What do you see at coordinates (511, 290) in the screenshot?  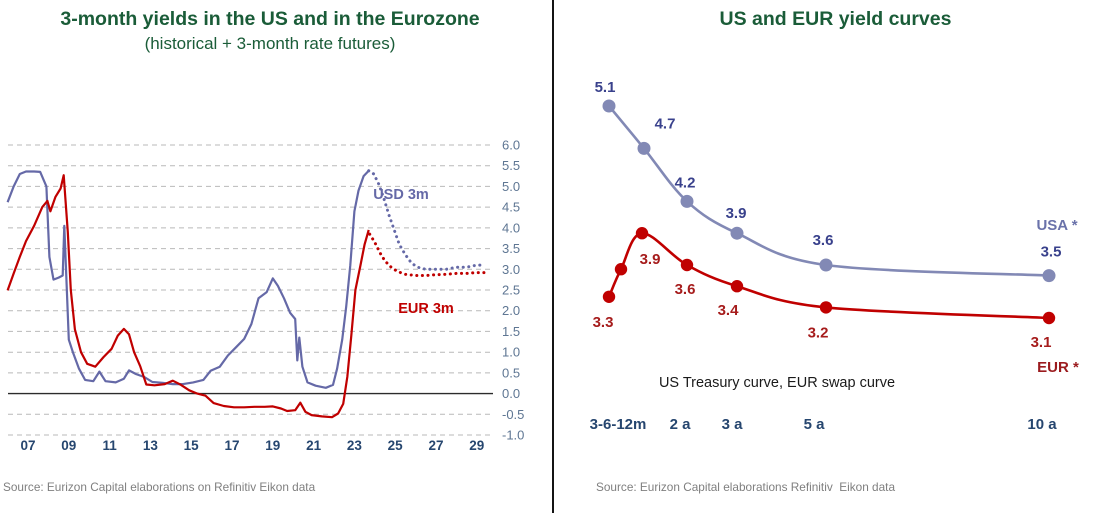 I see `svg-text: 2.5` at bounding box center [511, 290].